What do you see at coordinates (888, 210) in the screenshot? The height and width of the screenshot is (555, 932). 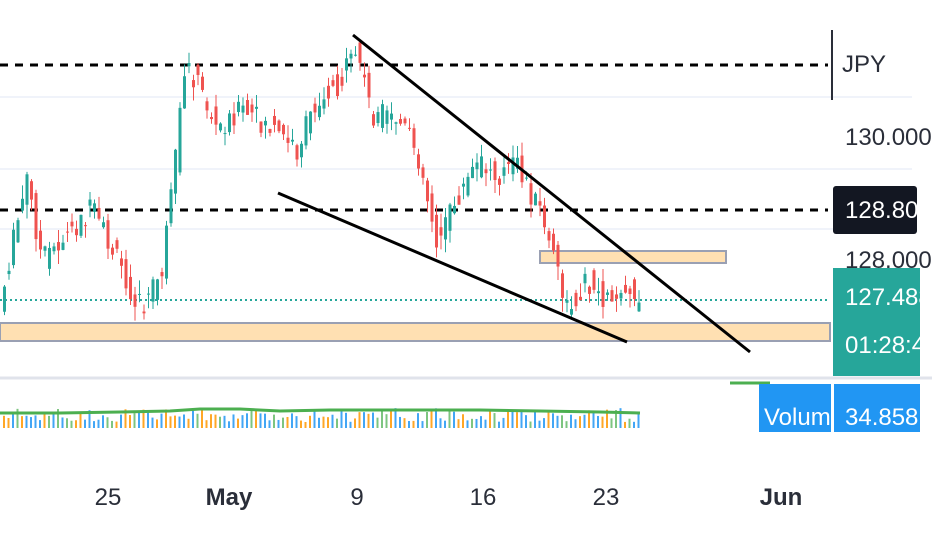 I see `current-price-label: 128.805` at bounding box center [888, 210].